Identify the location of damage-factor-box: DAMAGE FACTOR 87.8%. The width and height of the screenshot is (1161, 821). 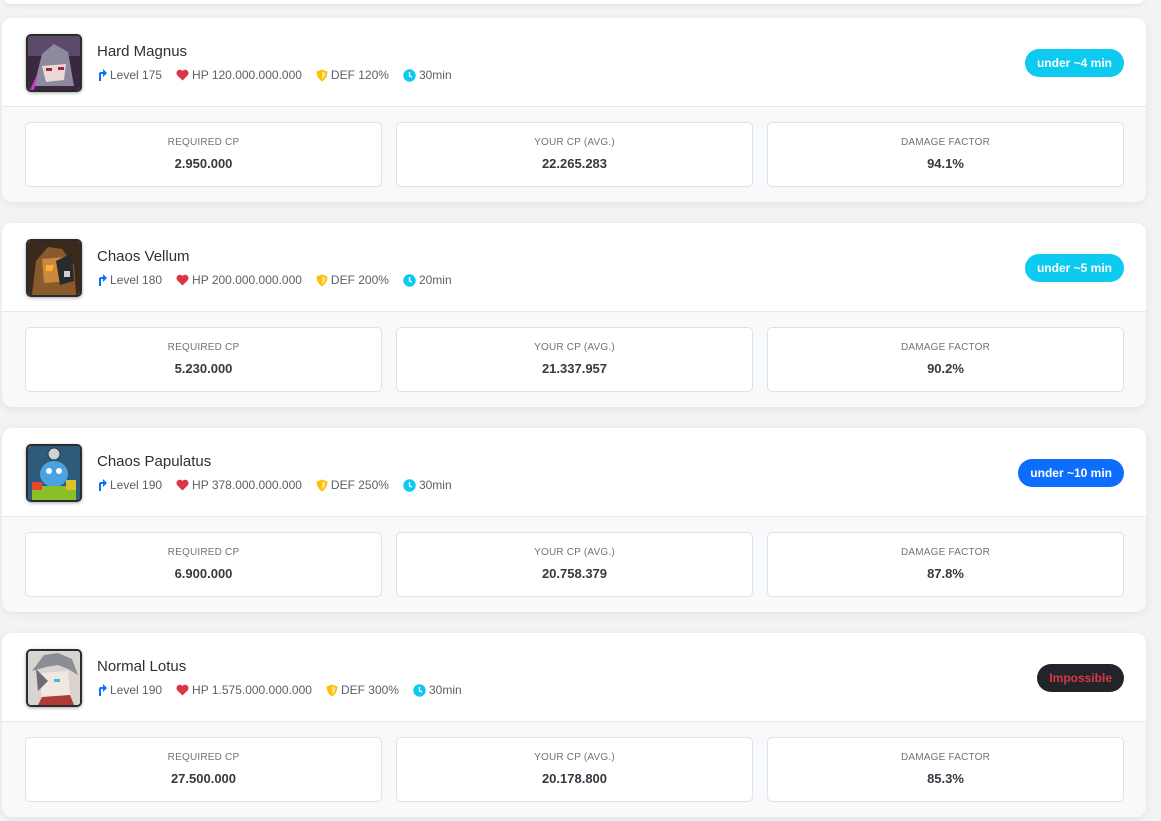
(945, 564).